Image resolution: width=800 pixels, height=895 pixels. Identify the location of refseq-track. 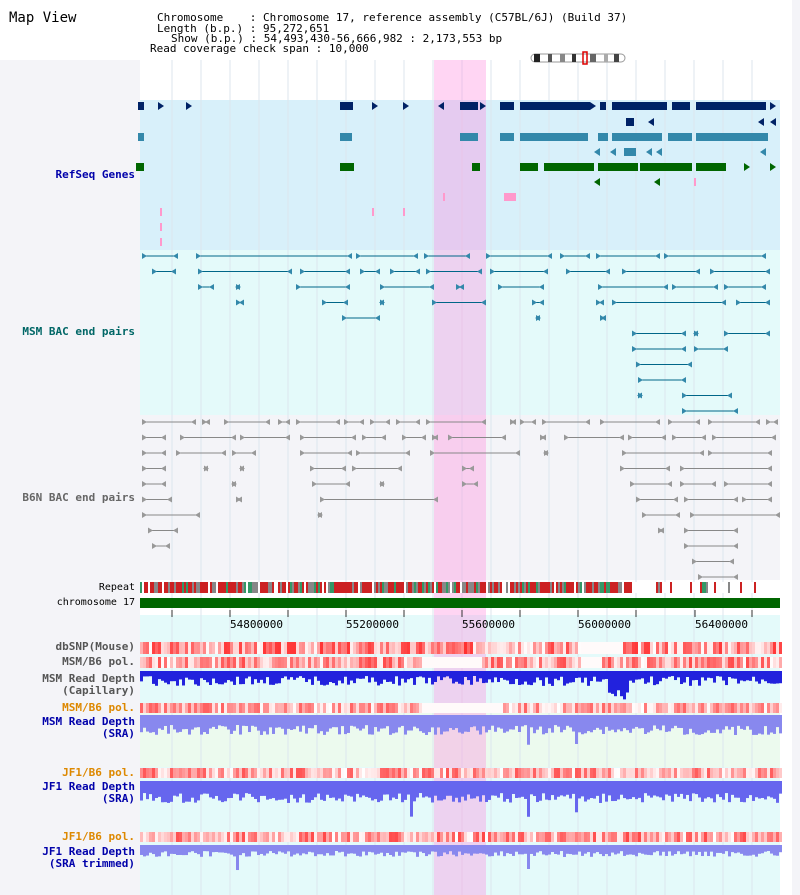
(456, 174).